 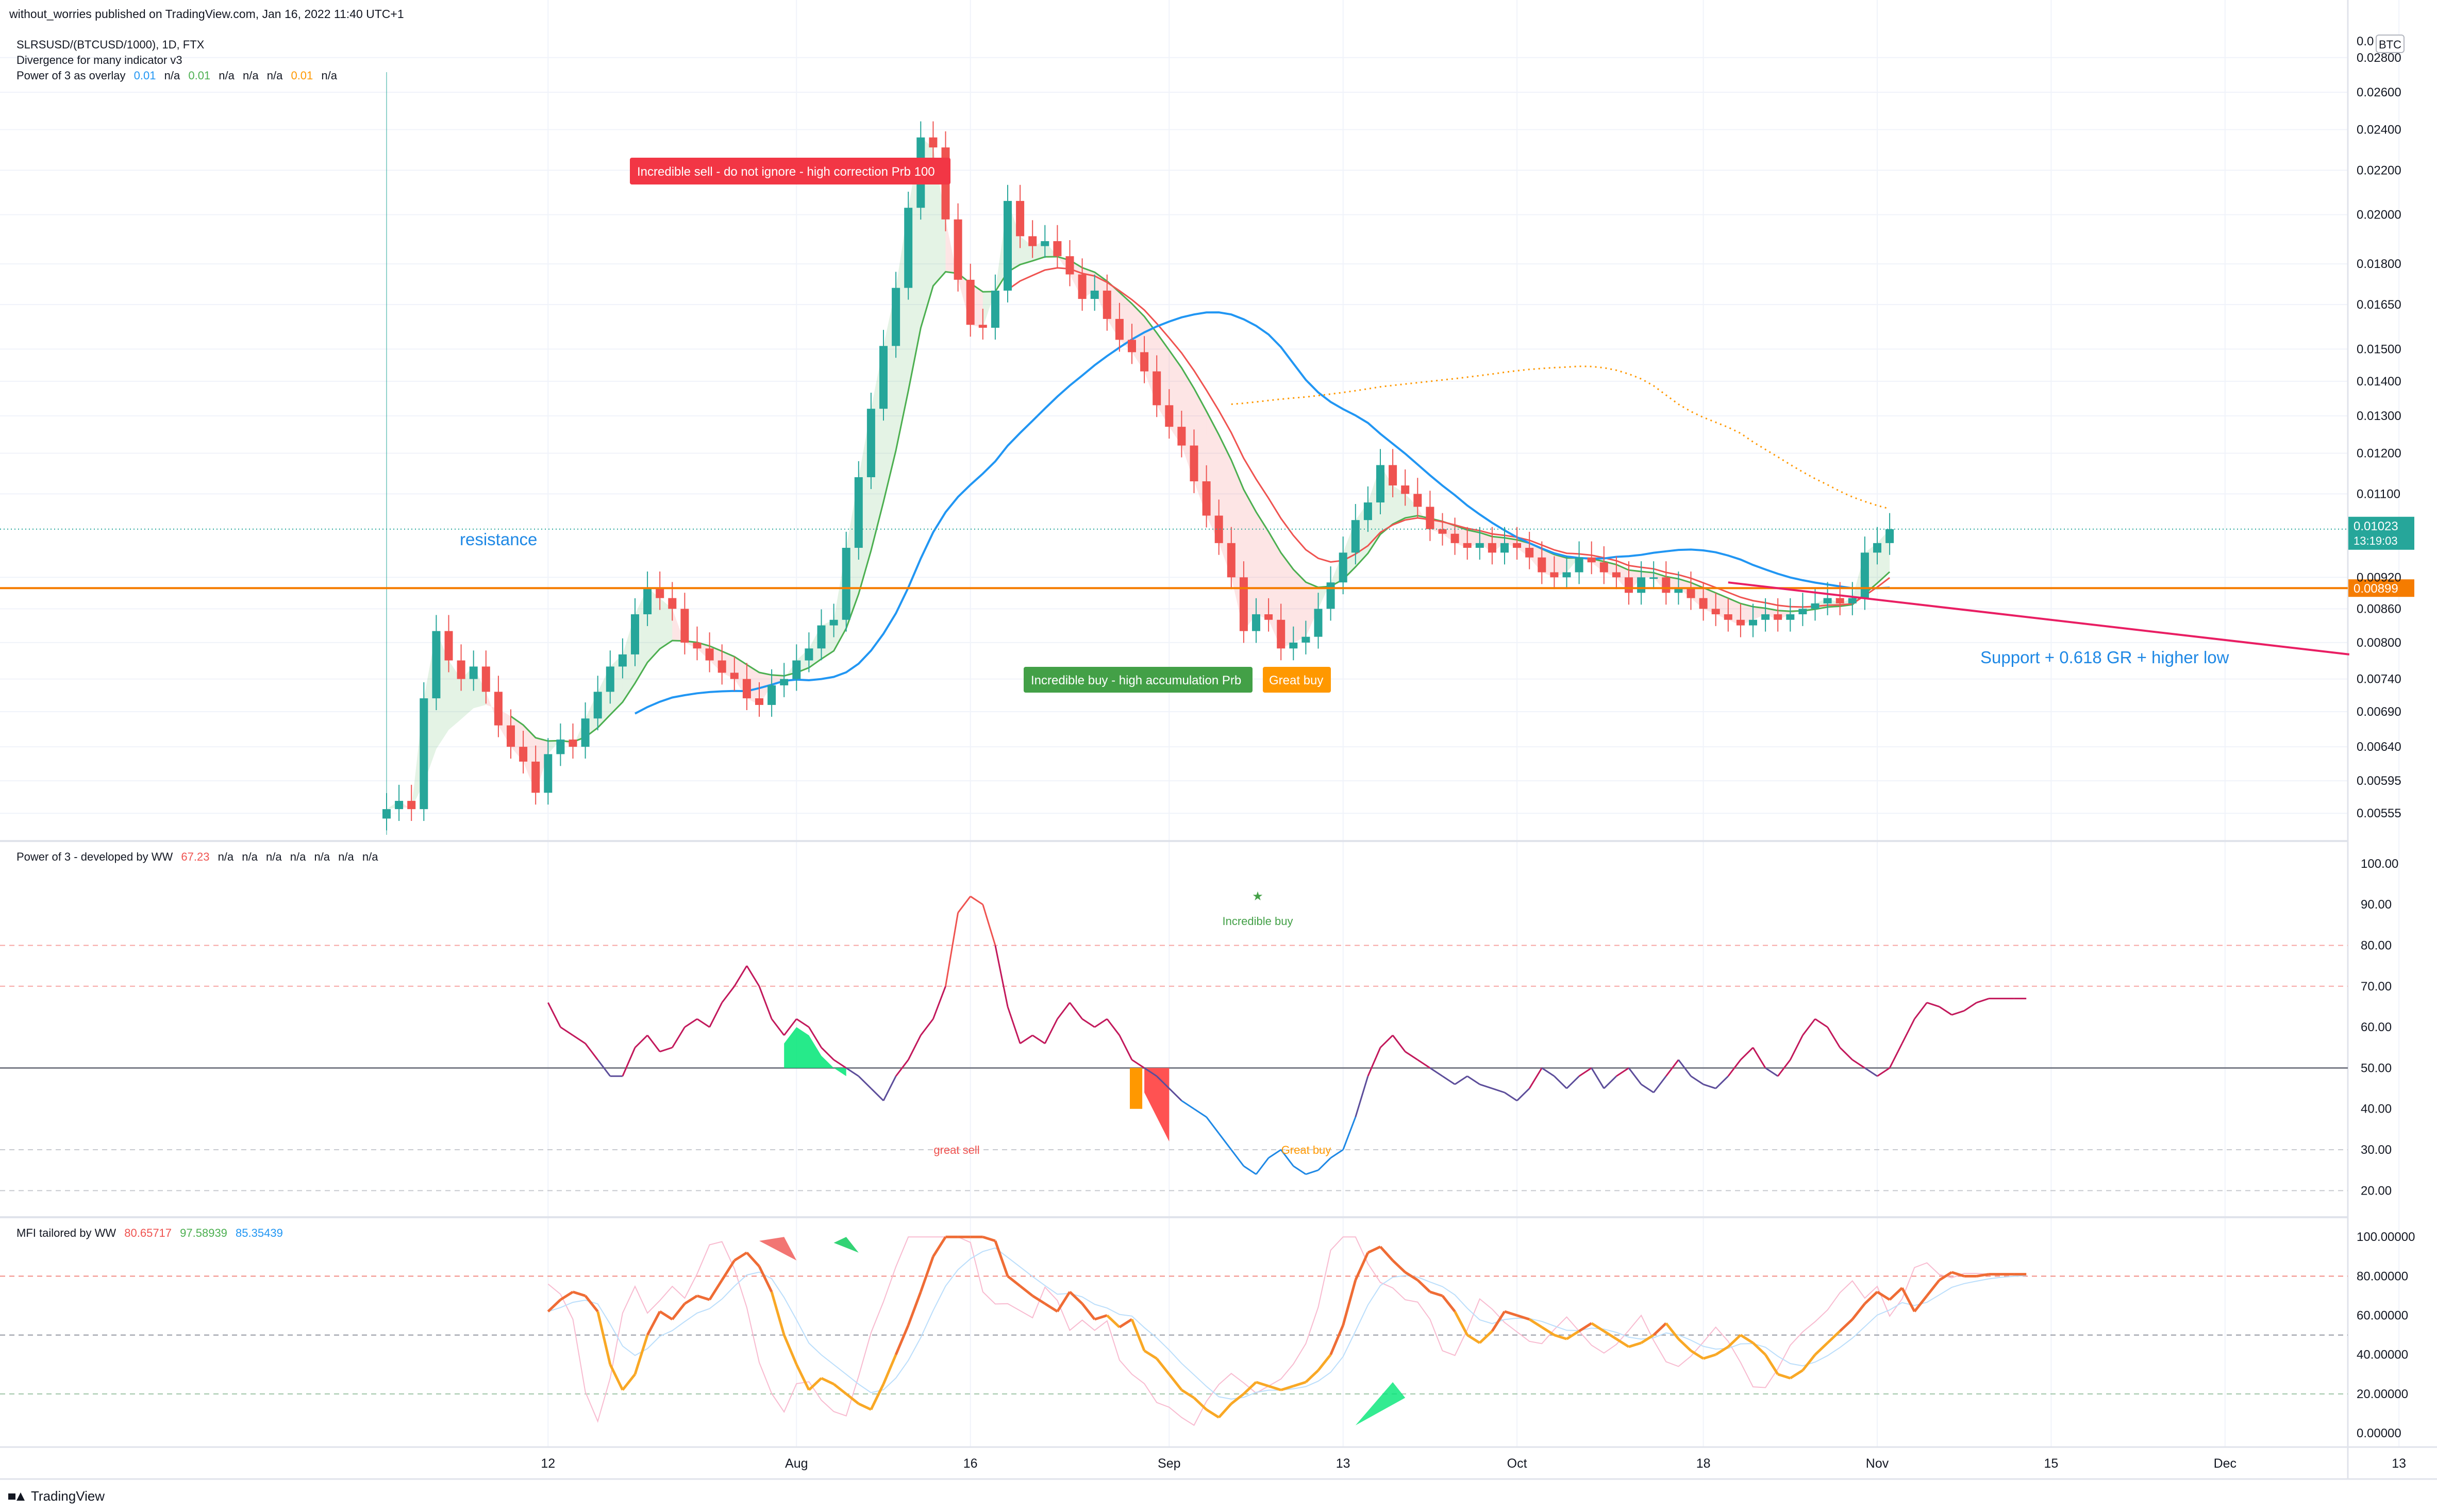 What do you see at coordinates (71, 75) in the screenshot?
I see `indicator-power3-overlay-name: Power of 3 as overlay` at bounding box center [71, 75].